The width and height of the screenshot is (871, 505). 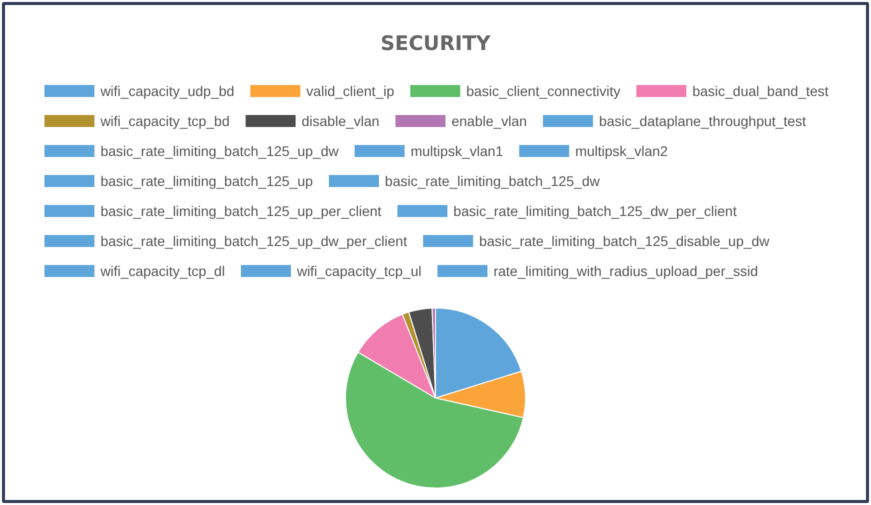 I want to click on legend-label: basic_rate_limiting_batch_125_up_dw_per_client, so click(x=254, y=241).